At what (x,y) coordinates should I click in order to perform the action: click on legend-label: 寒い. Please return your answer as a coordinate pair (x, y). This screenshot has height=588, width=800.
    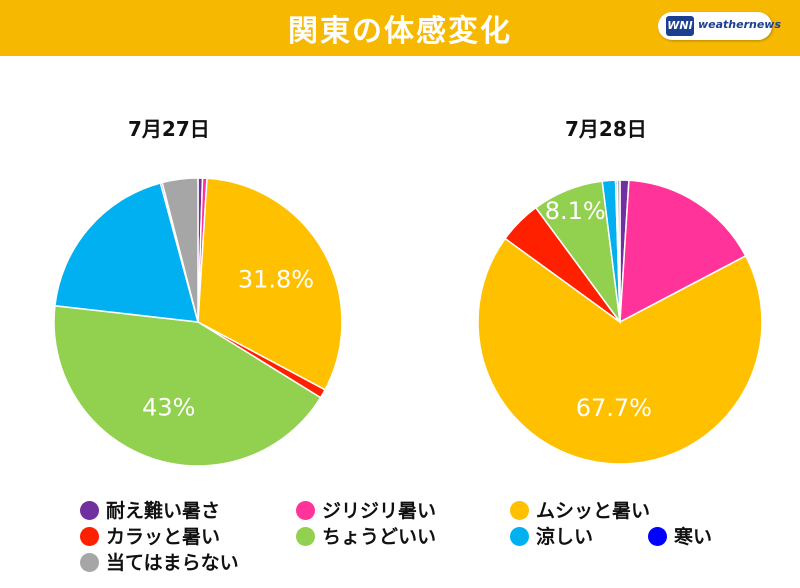
    Looking at the image, I should click on (693, 537).